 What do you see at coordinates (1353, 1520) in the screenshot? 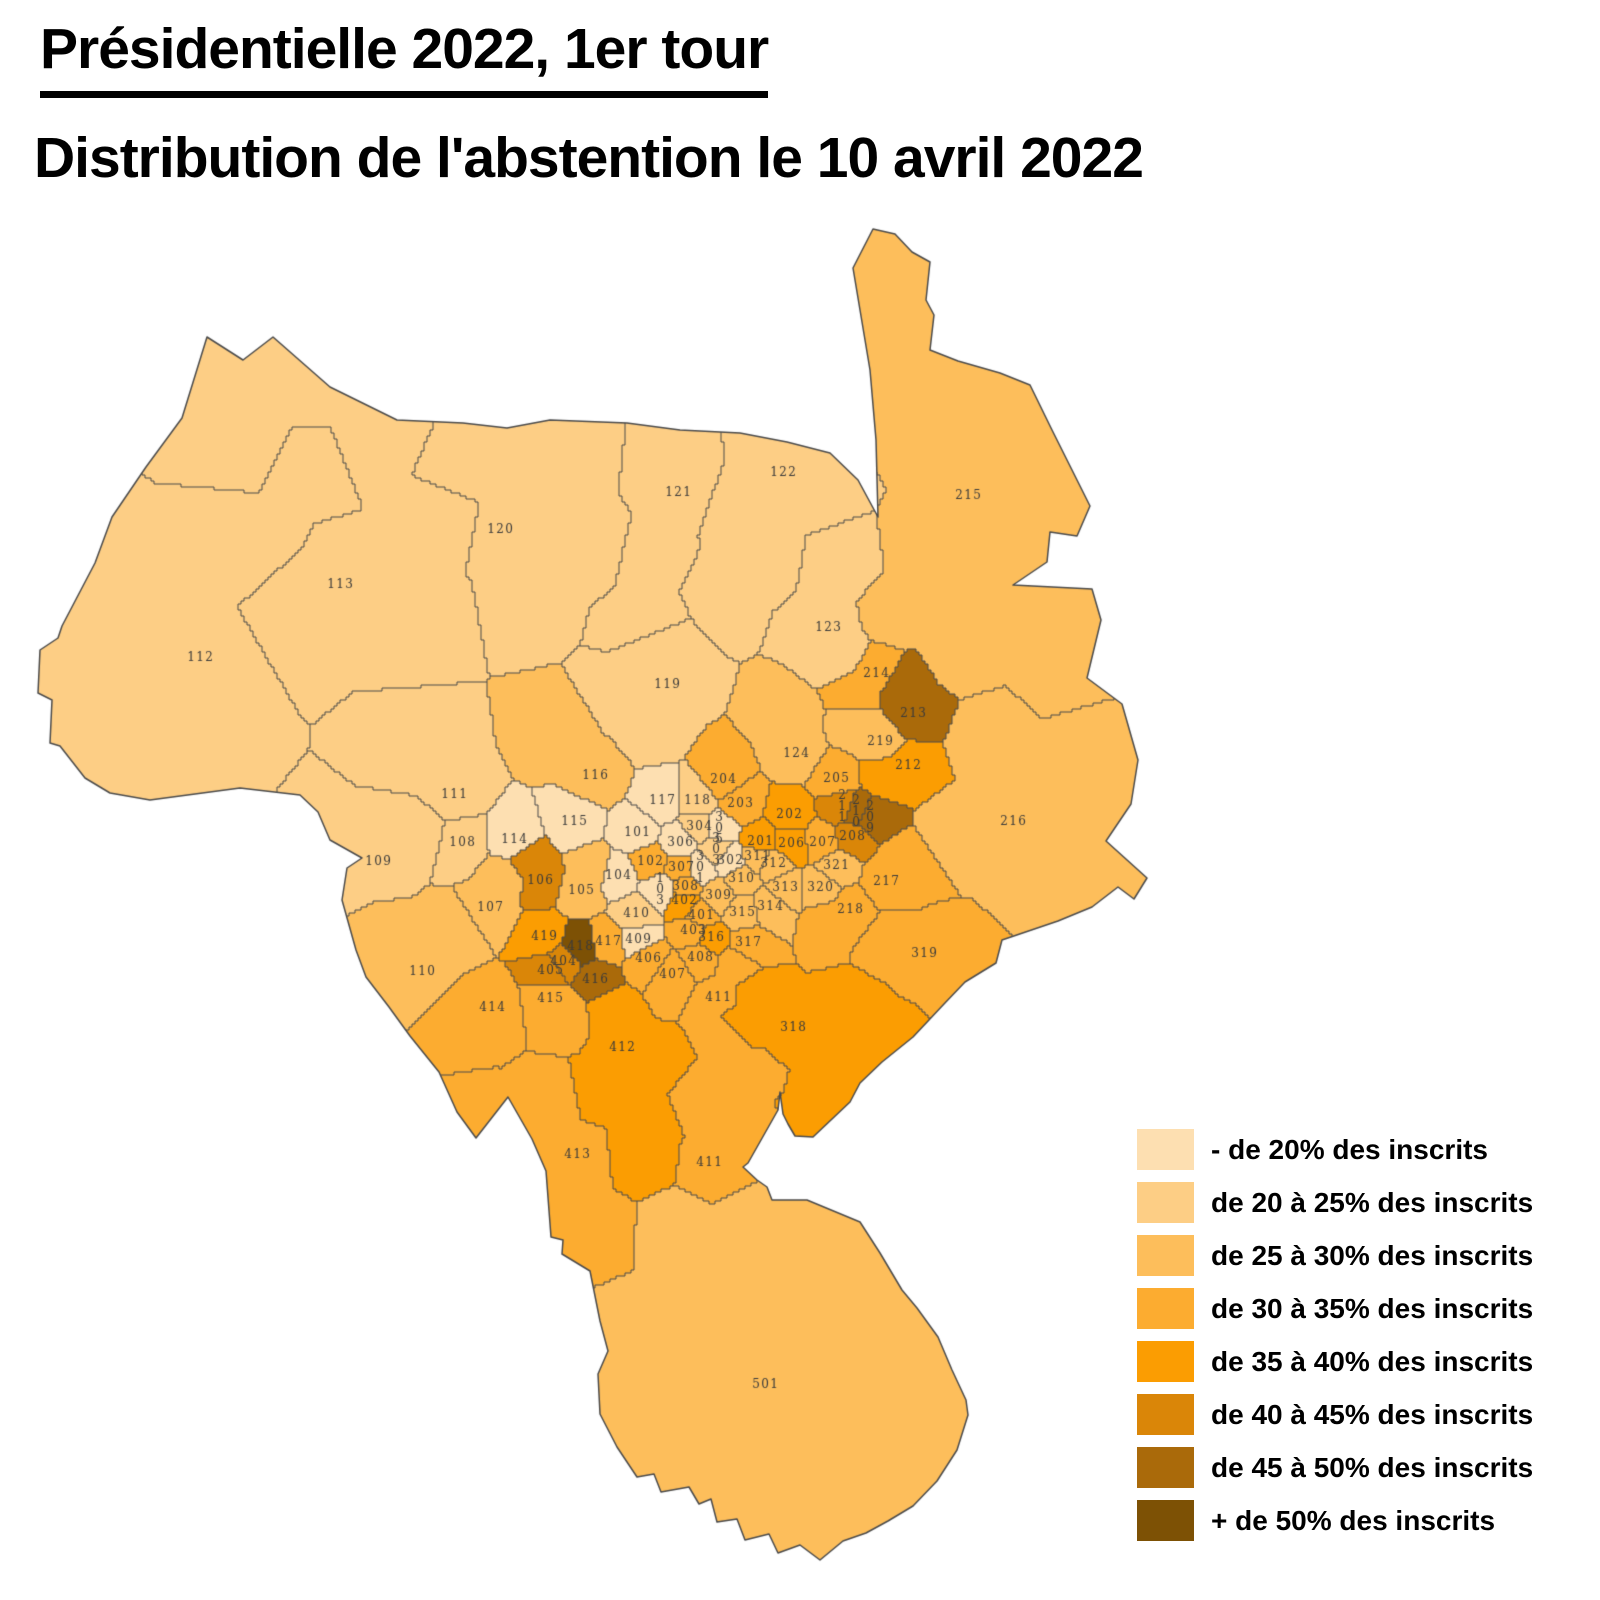
I see `legend-label: + de 50% des inscrits` at bounding box center [1353, 1520].